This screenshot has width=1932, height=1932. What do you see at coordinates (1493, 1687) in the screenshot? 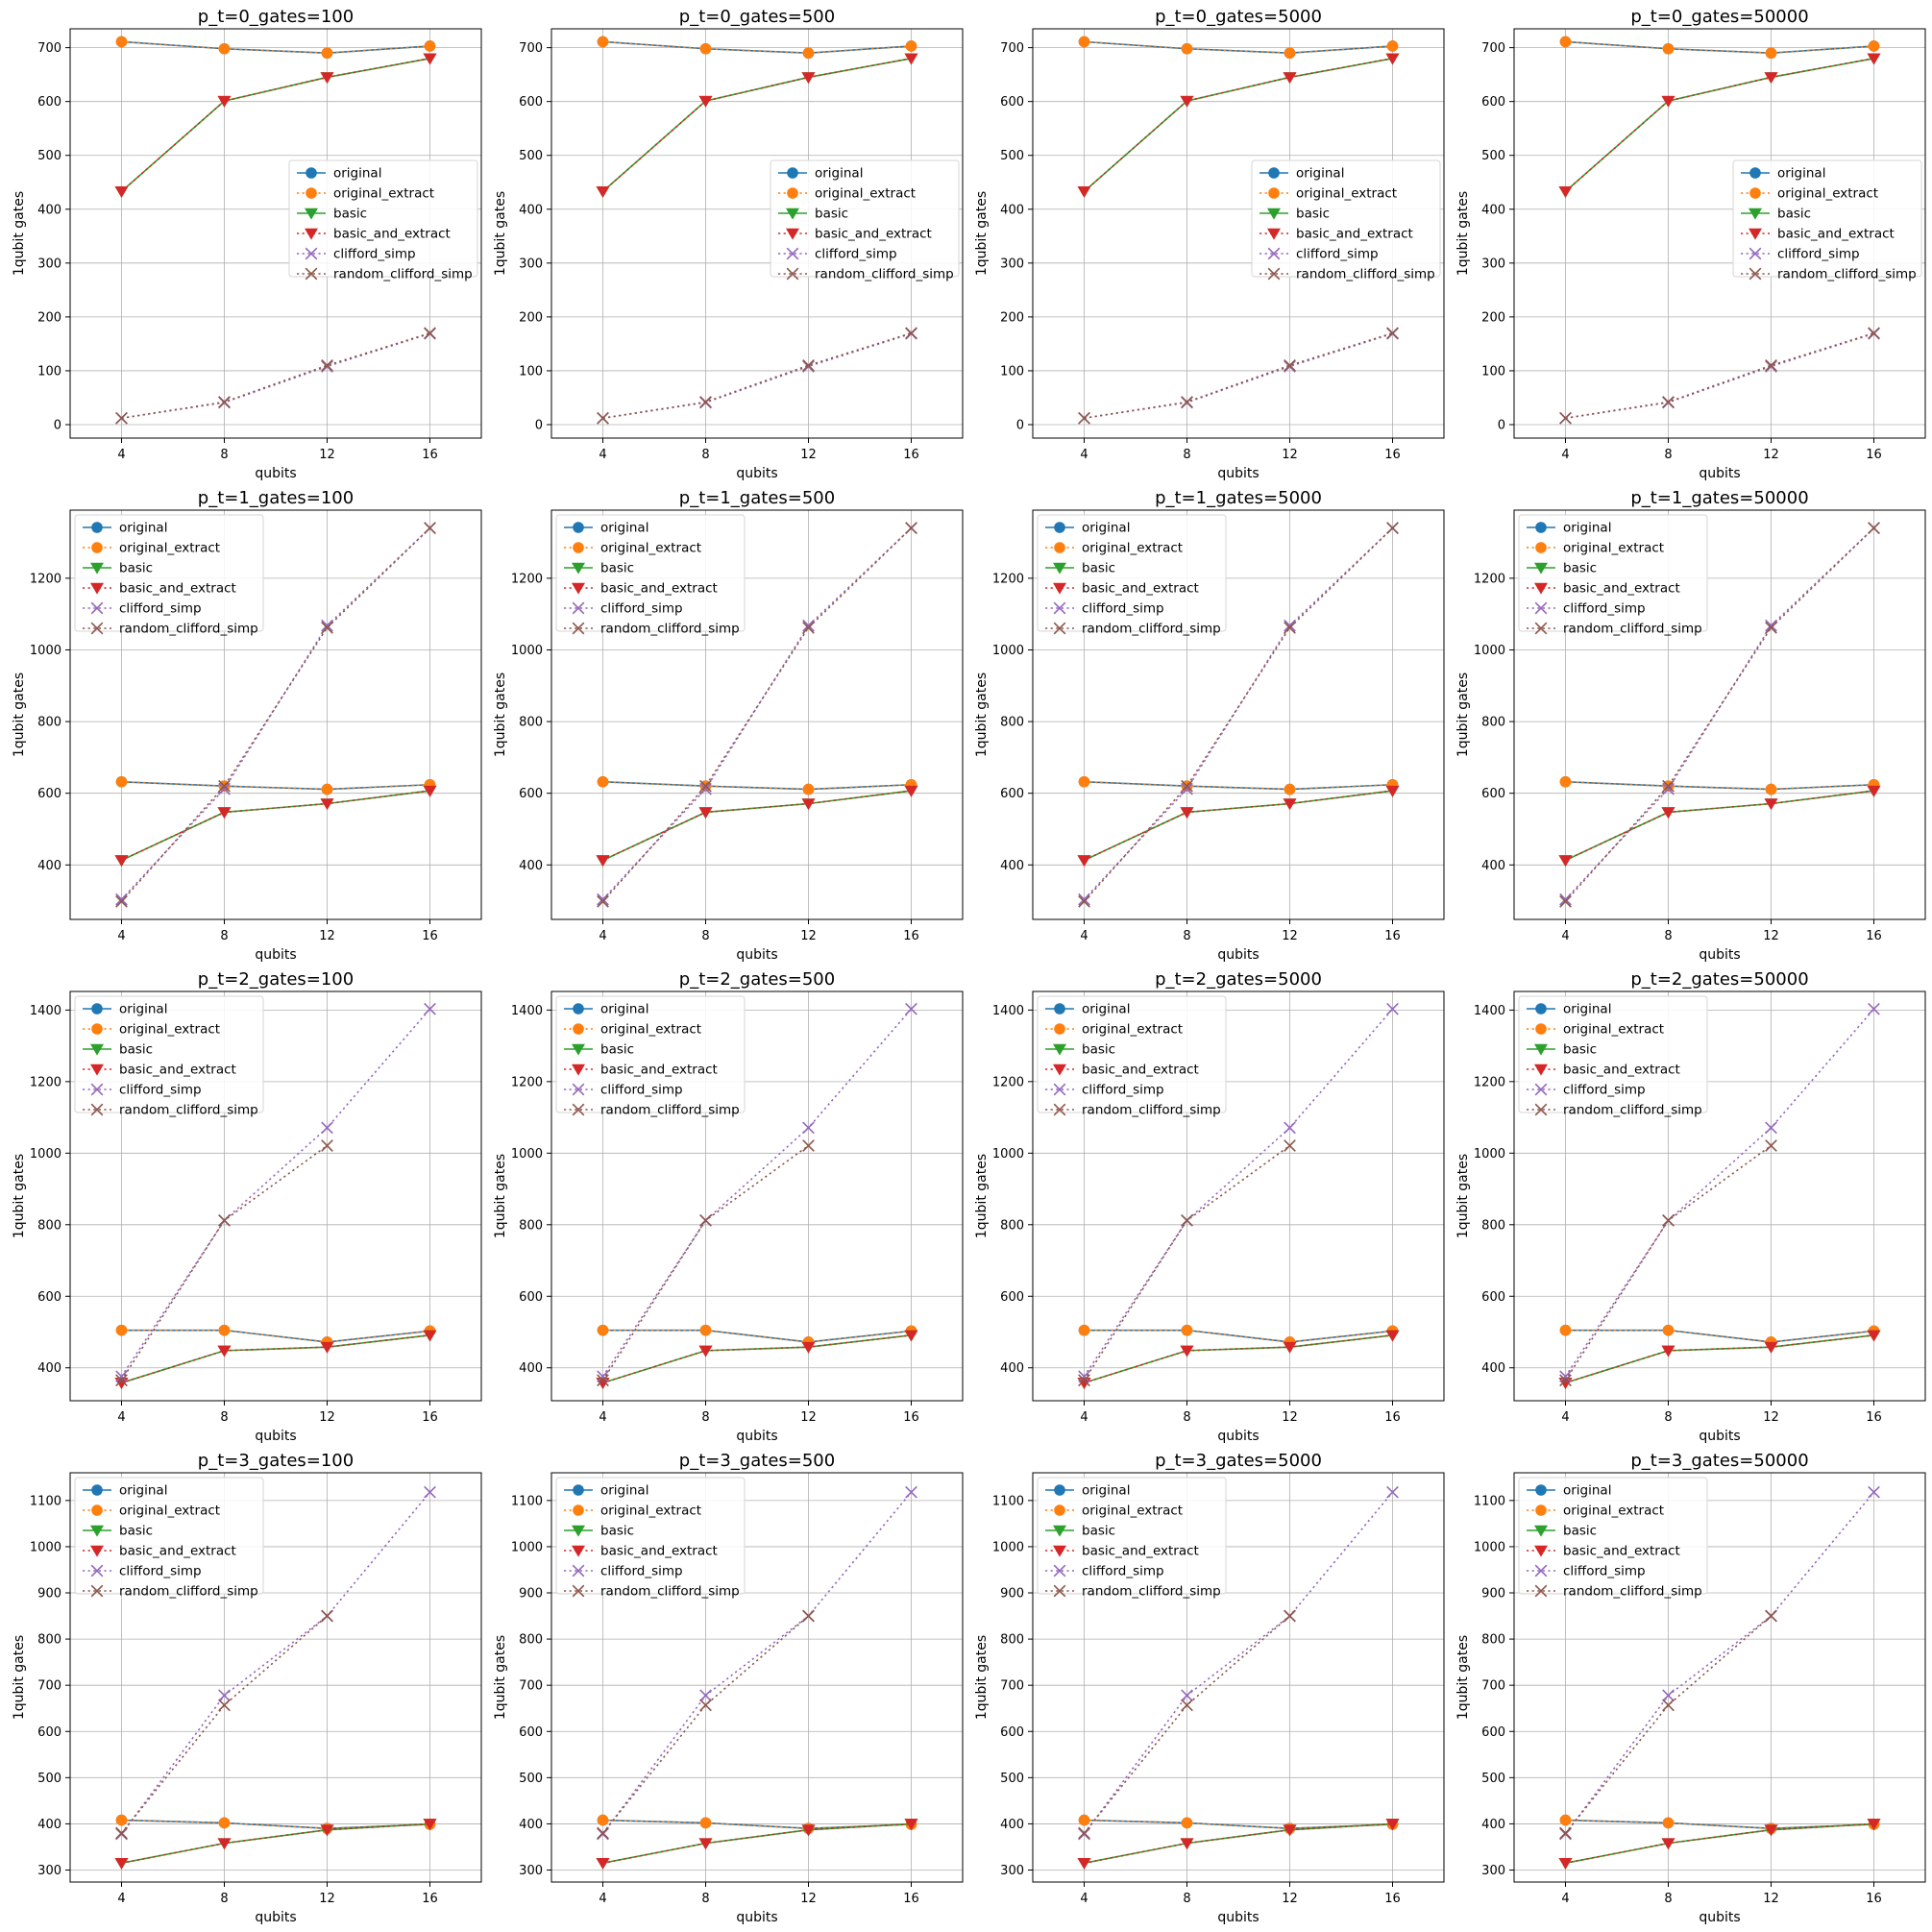
I see `y-tick-label: 700` at bounding box center [1493, 1687].